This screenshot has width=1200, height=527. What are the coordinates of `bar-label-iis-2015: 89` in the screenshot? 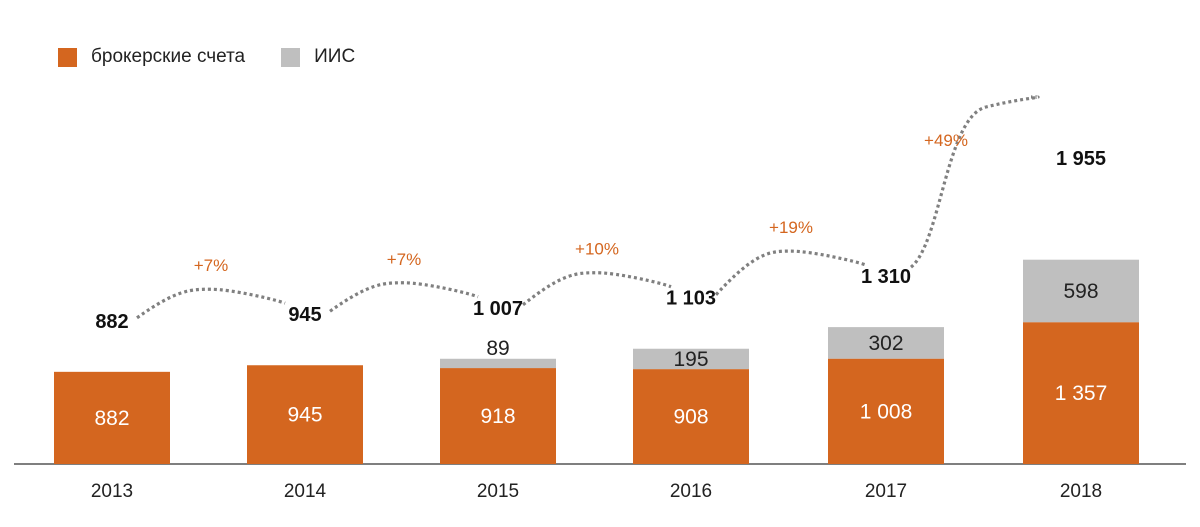 It's located at (497, 348).